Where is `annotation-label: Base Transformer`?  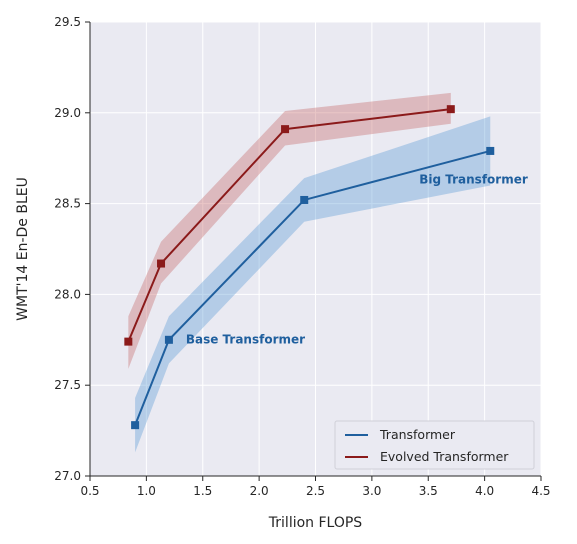
annotation-label: Base Transformer is located at coordinates (245, 339).